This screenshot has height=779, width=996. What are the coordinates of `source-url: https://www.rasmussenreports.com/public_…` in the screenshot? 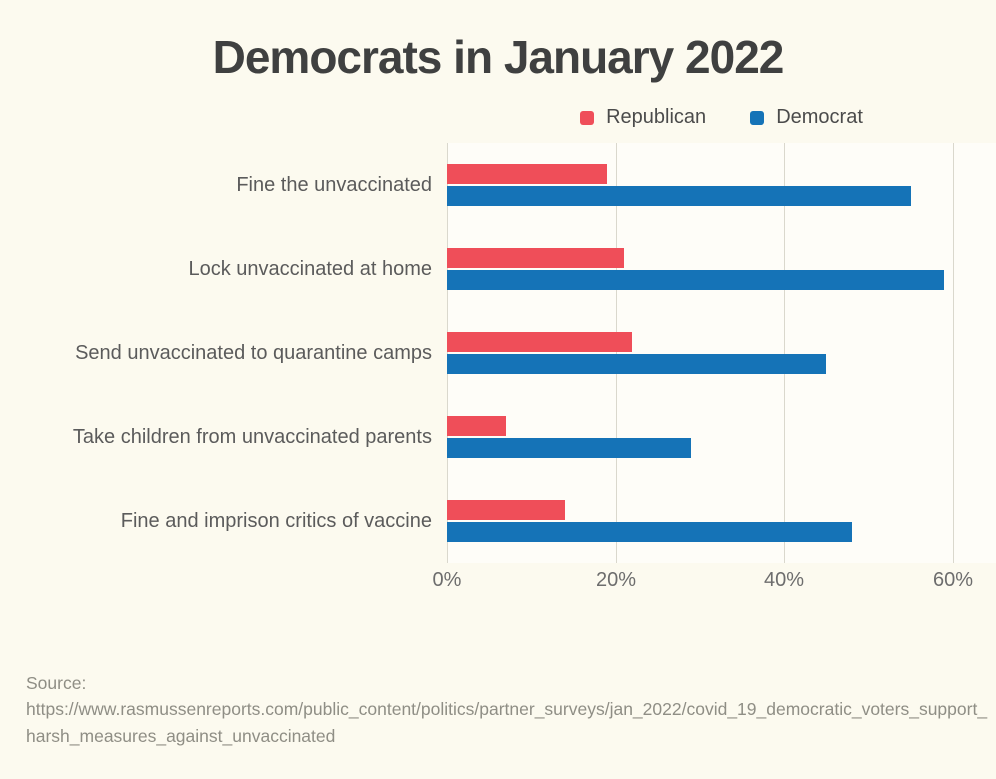 It's located at (507, 722).